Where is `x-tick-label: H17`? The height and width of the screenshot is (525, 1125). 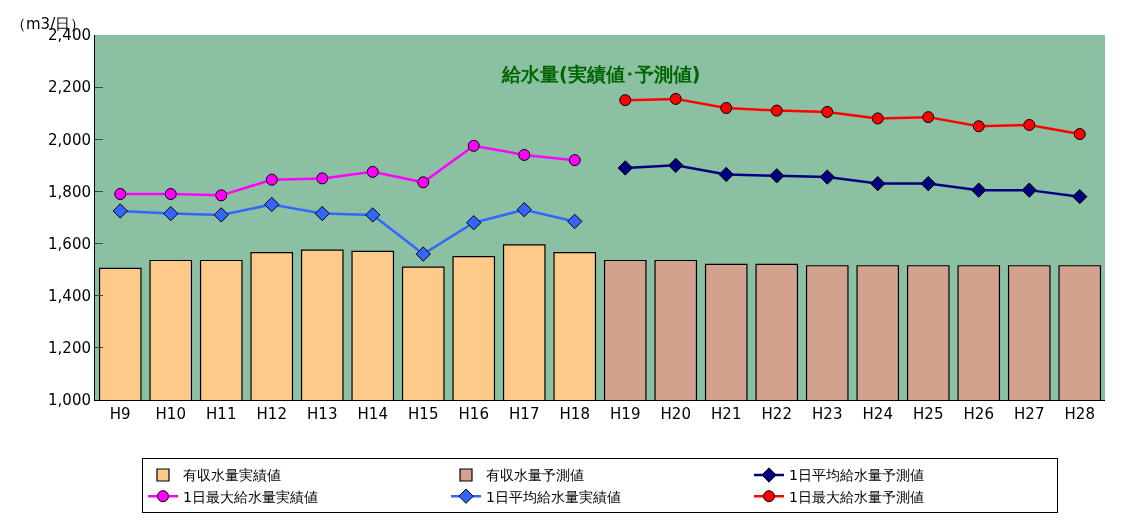
x-tick-label: H17 is located at coordinates (524, 414).